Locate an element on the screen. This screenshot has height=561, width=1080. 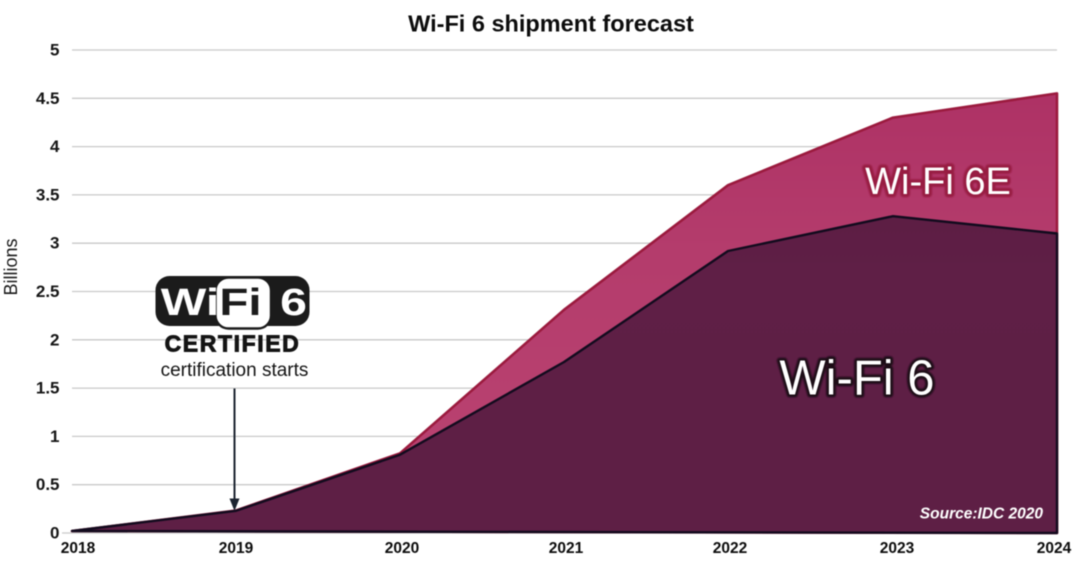
svg-text: Wi-Fi 6 shipment forecast is located at coordinates (551, 24).